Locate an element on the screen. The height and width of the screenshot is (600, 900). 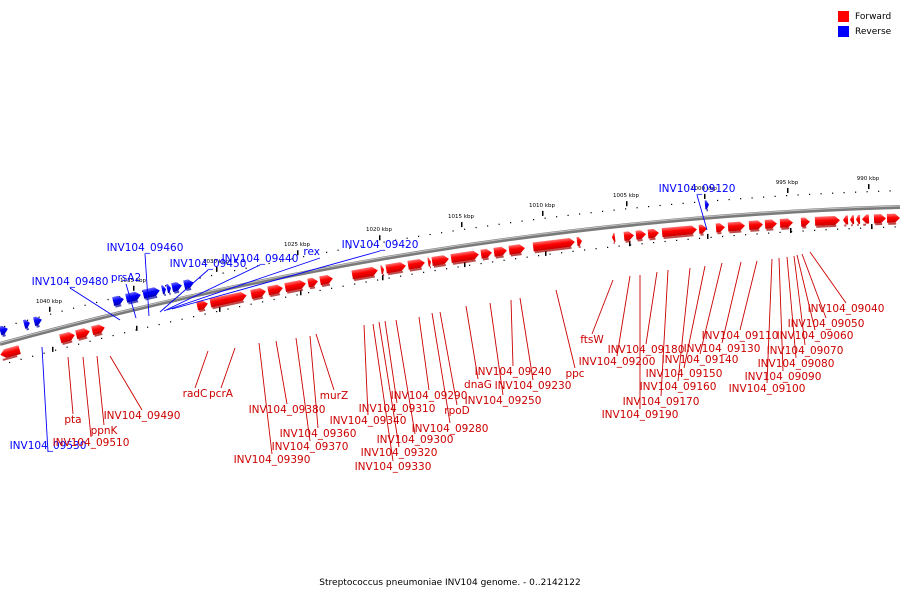
gene-label-radc: radC is located at coordinates (195, 394).